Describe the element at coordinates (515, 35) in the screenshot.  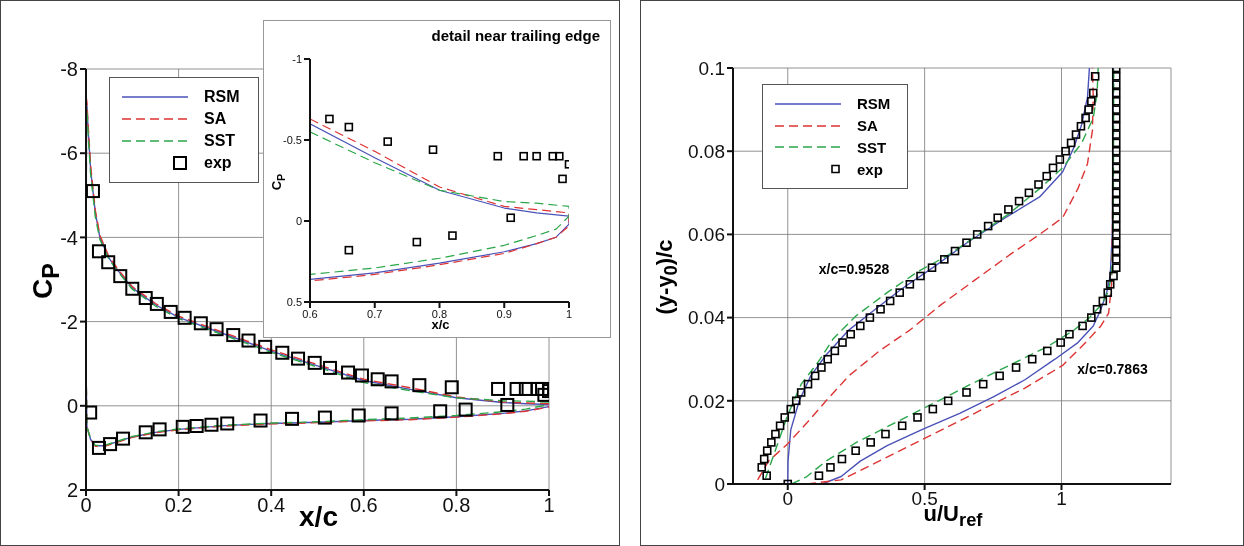
I see `chart-title: detail near trailing edge` at that location.